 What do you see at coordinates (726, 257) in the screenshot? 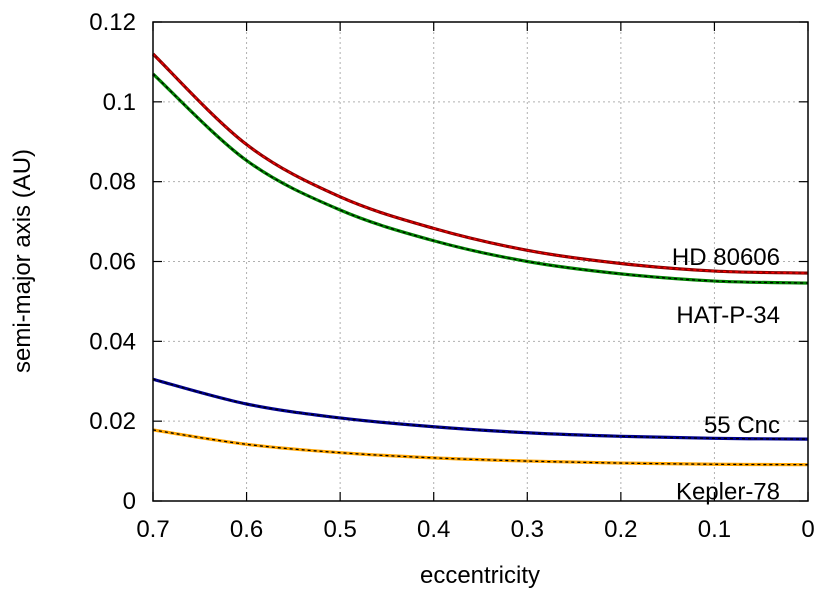
I see `series-label: HD 80606` at bounding box center [726, 257].